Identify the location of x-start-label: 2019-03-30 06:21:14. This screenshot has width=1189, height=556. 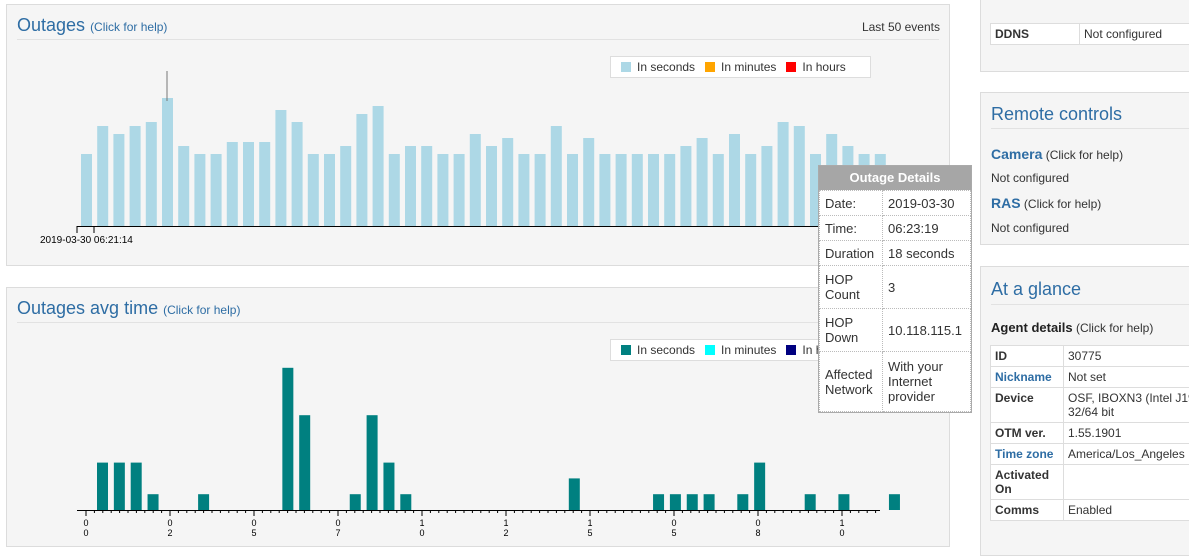
(86, 240).